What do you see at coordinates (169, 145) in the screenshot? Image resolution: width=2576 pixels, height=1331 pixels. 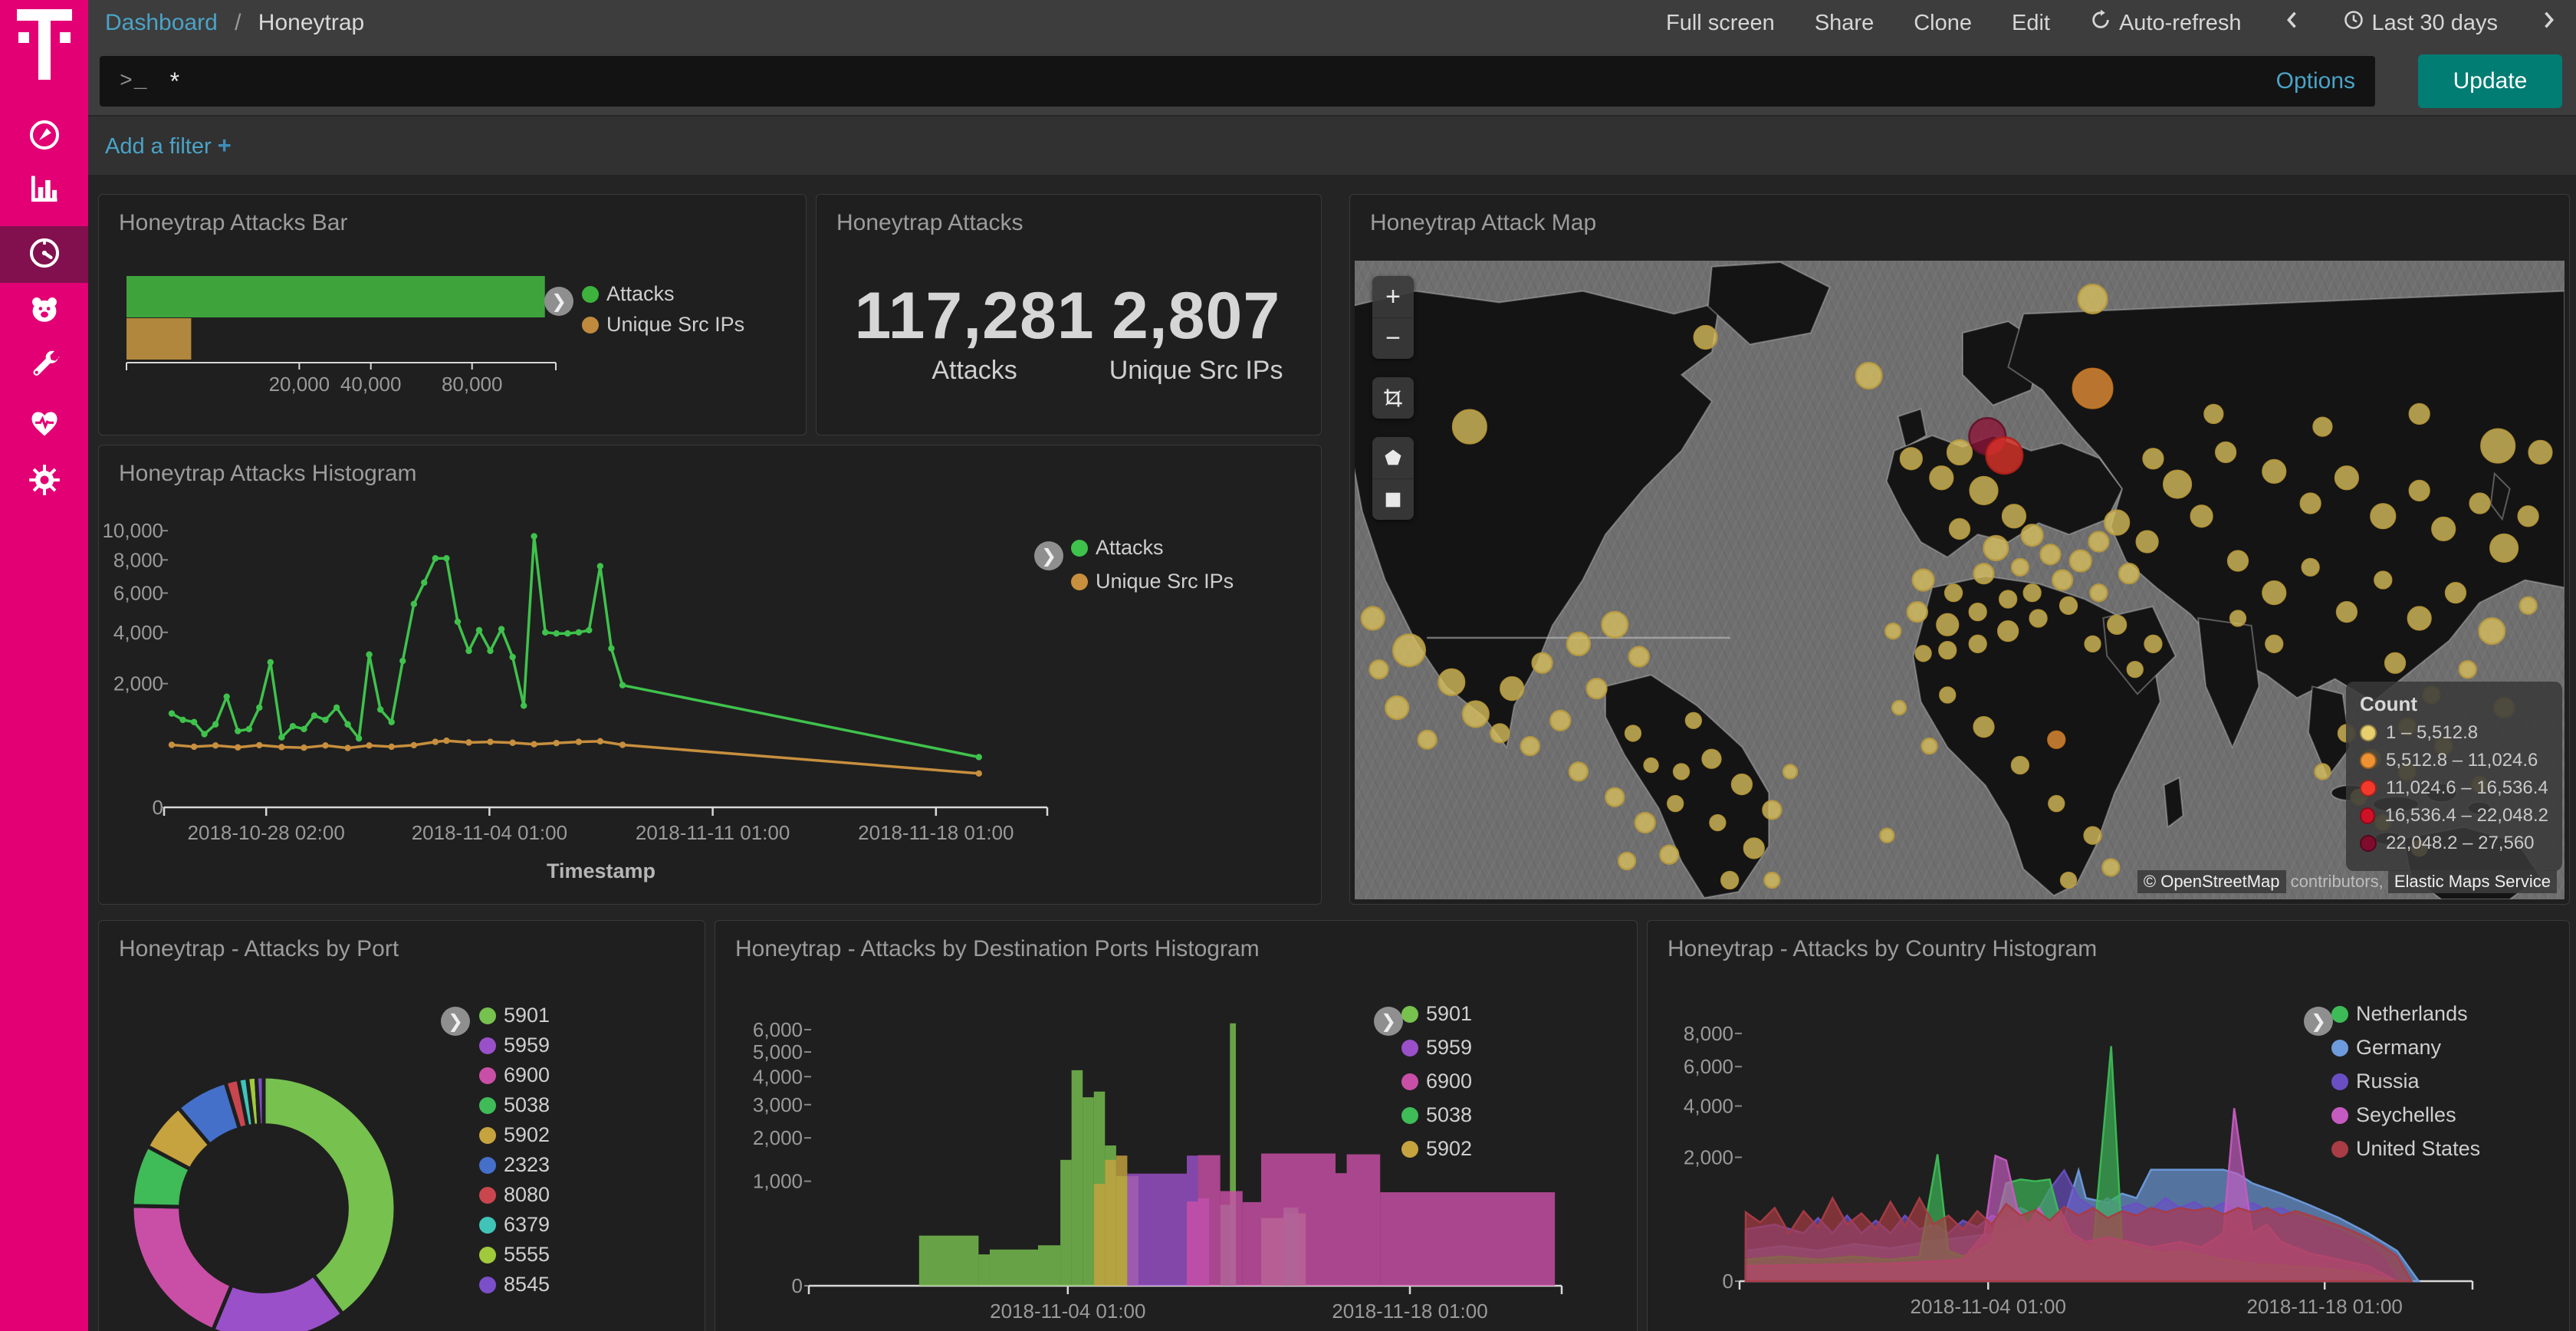 I see `add-filter-link: Add a filter +` at bounding box center [169, 145].